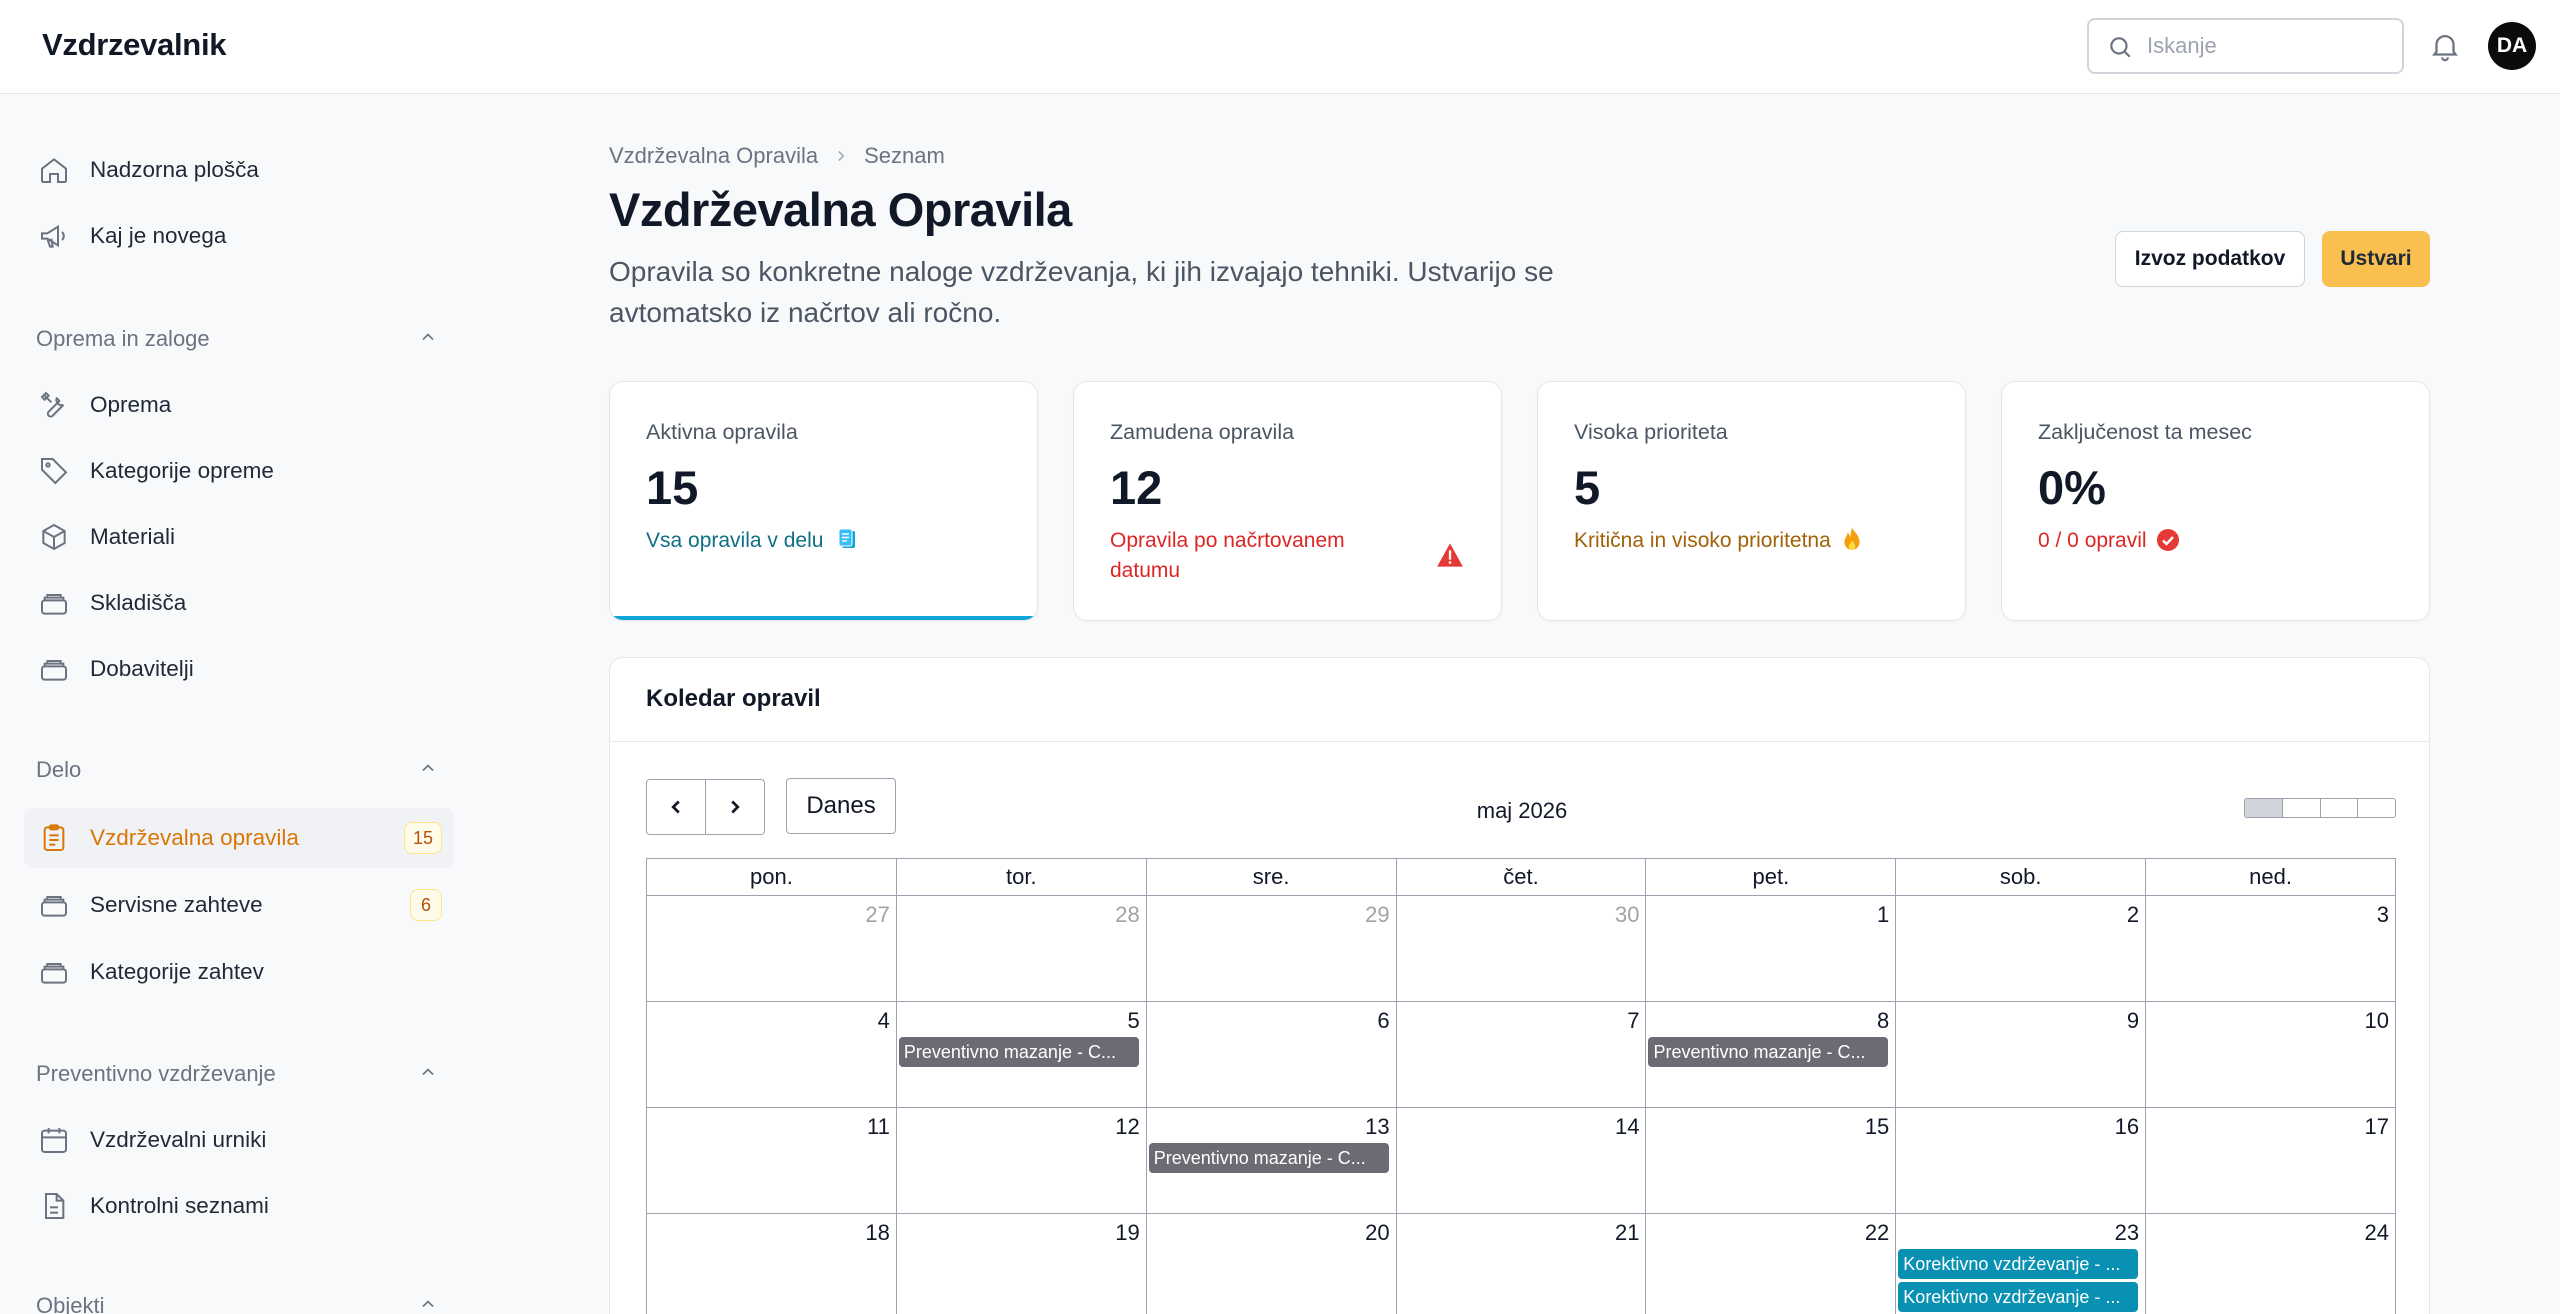  What do you see at coordinates (2376, 259) in the screenshot?
I see `create-button: Ustvari` at bounding box center [2376, 259].